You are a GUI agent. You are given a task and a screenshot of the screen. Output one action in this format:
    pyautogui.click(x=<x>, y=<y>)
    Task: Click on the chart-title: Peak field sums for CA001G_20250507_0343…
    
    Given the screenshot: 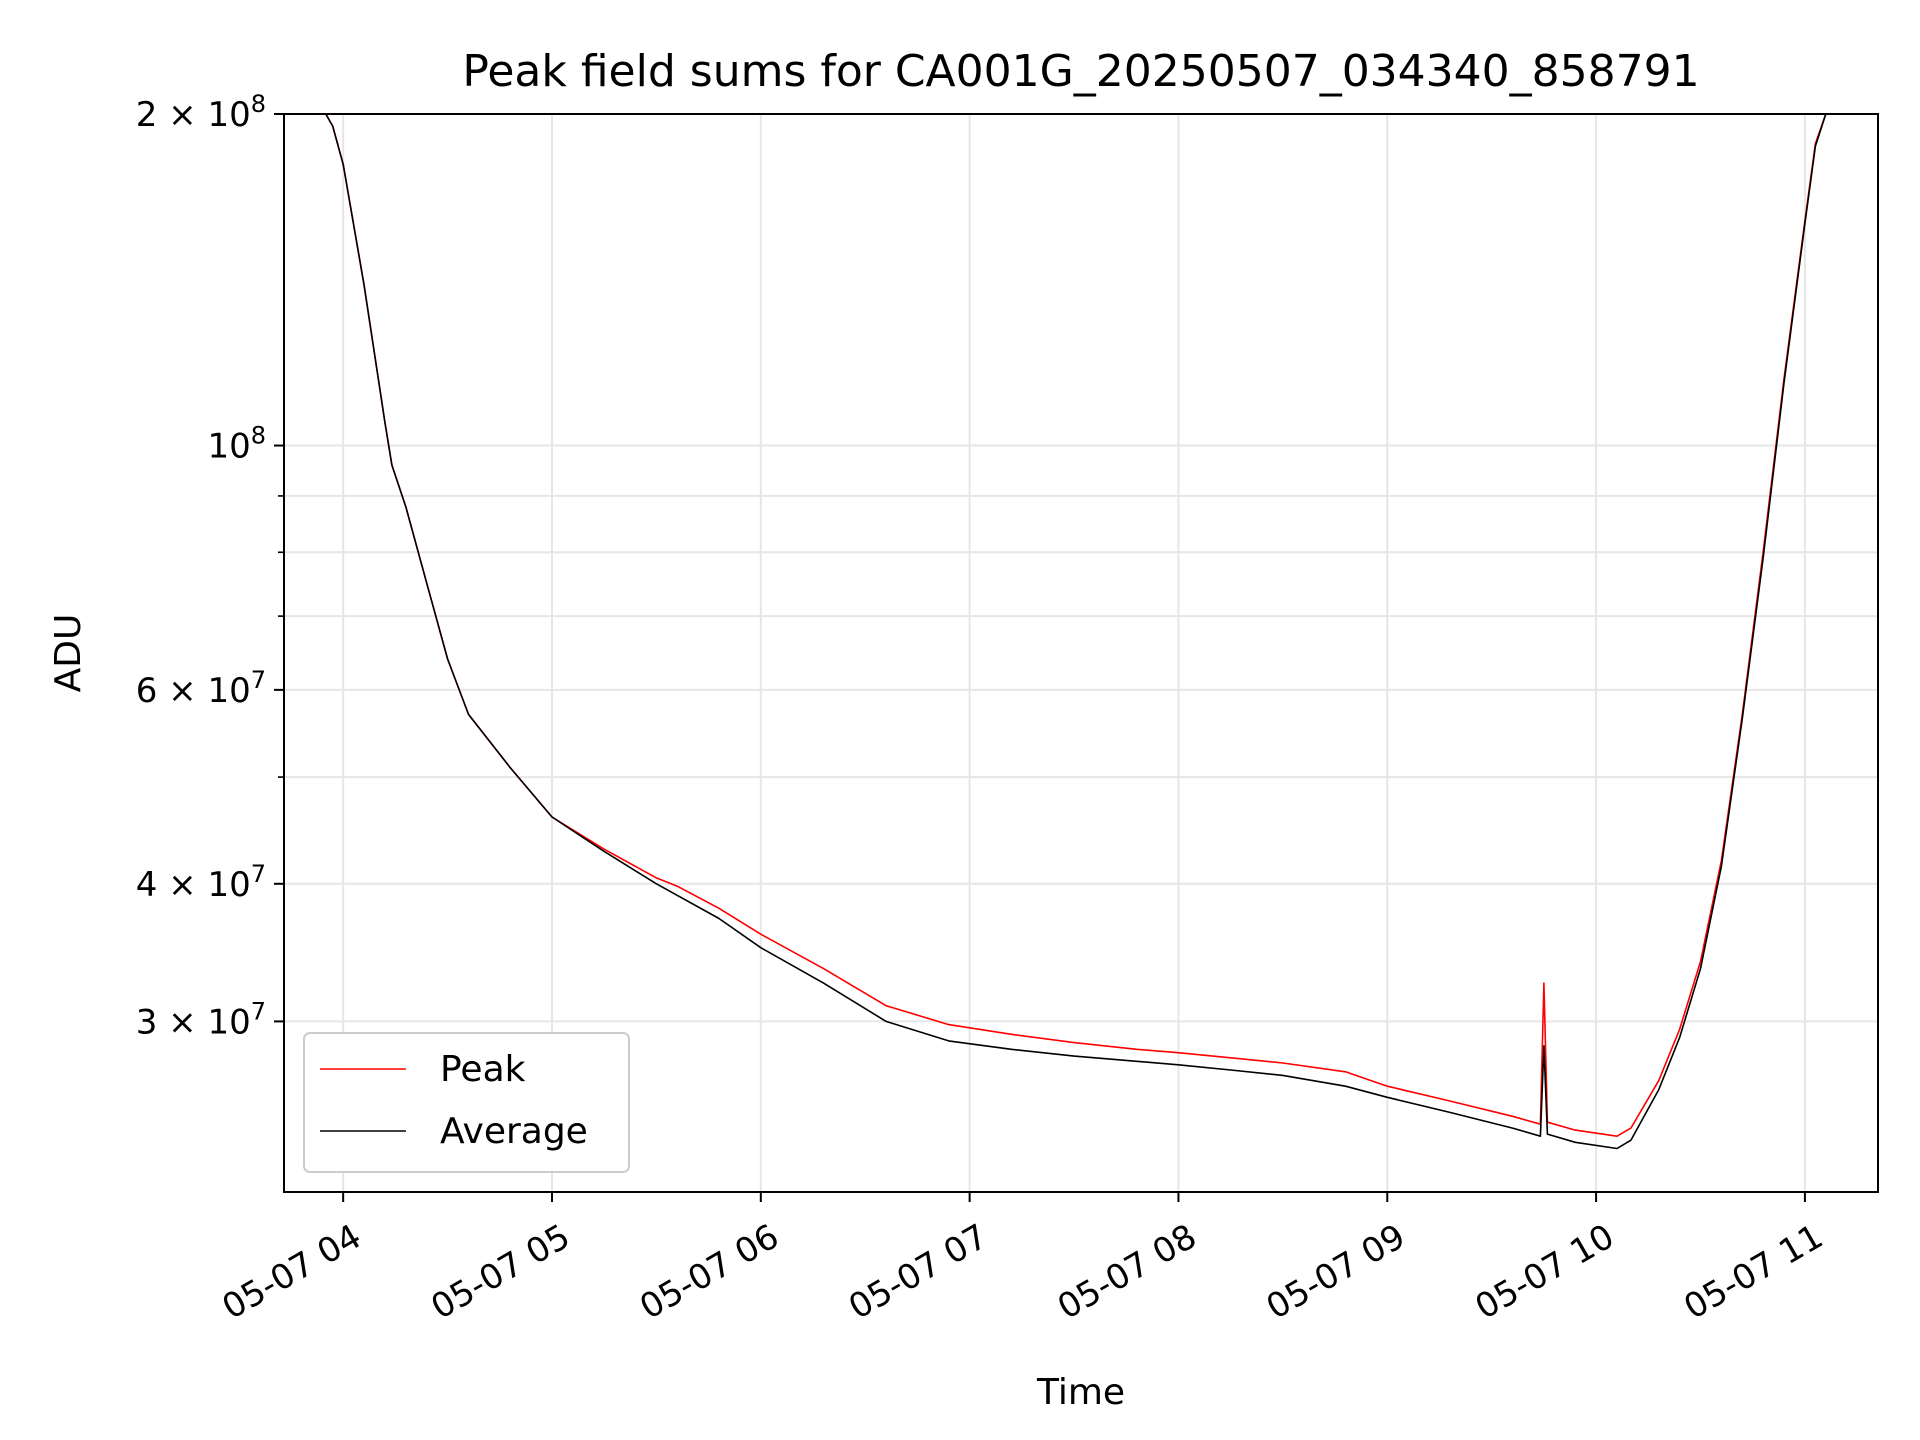 What is the action you would take?
    pyautogui.click(x=1080, y=71)
    